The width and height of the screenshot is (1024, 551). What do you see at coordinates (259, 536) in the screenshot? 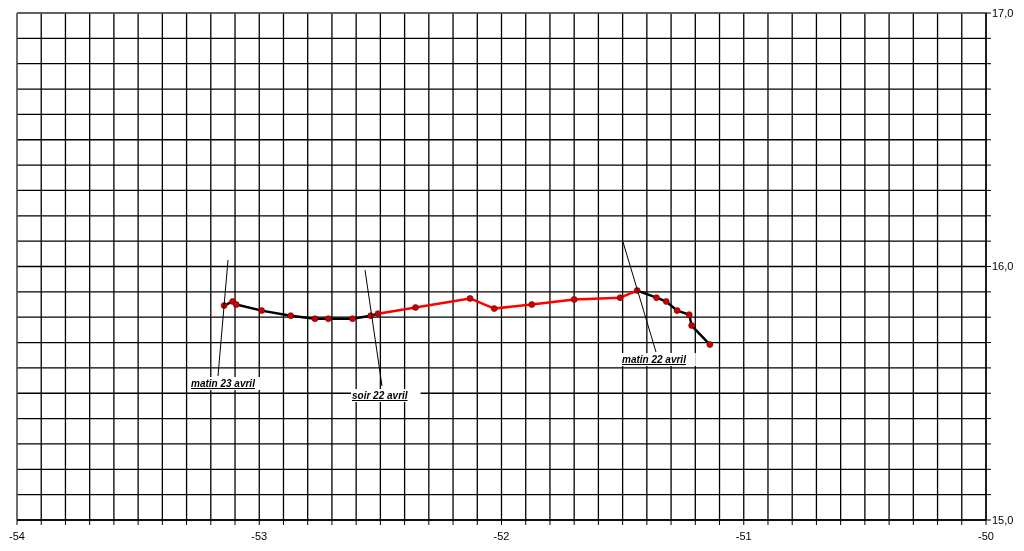
I see `x-tick-label: -53` at bounding box center [259, 536].